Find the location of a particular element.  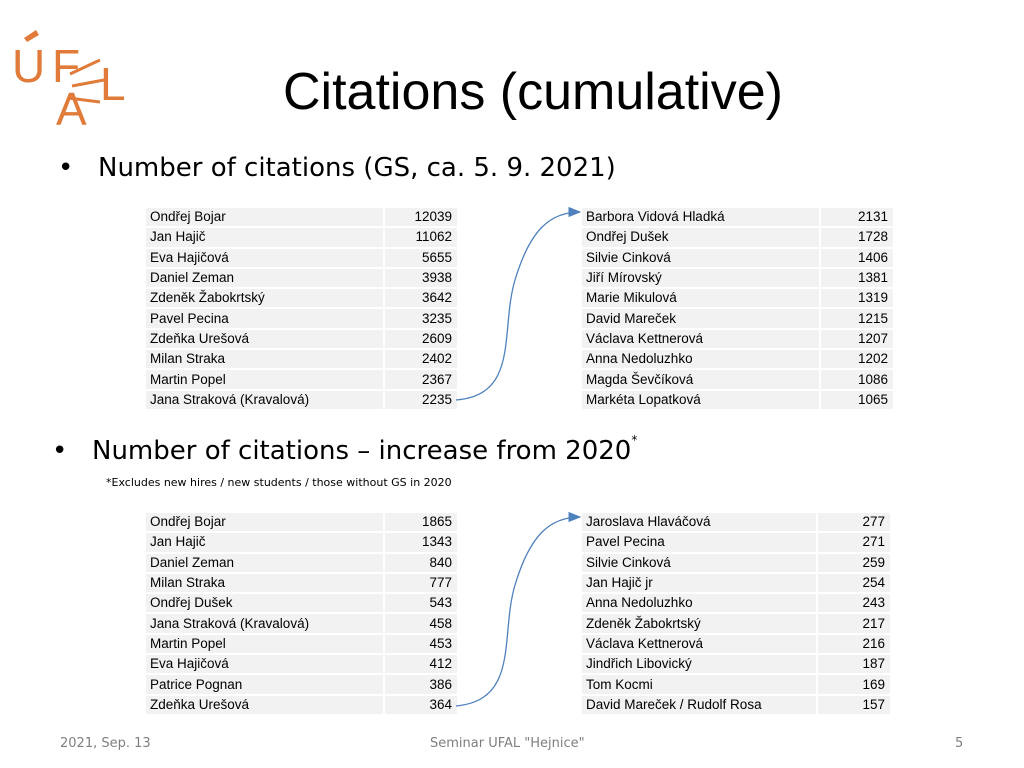

table-row: Jindřich Libovický 187 is located at coordinates (736, 665).